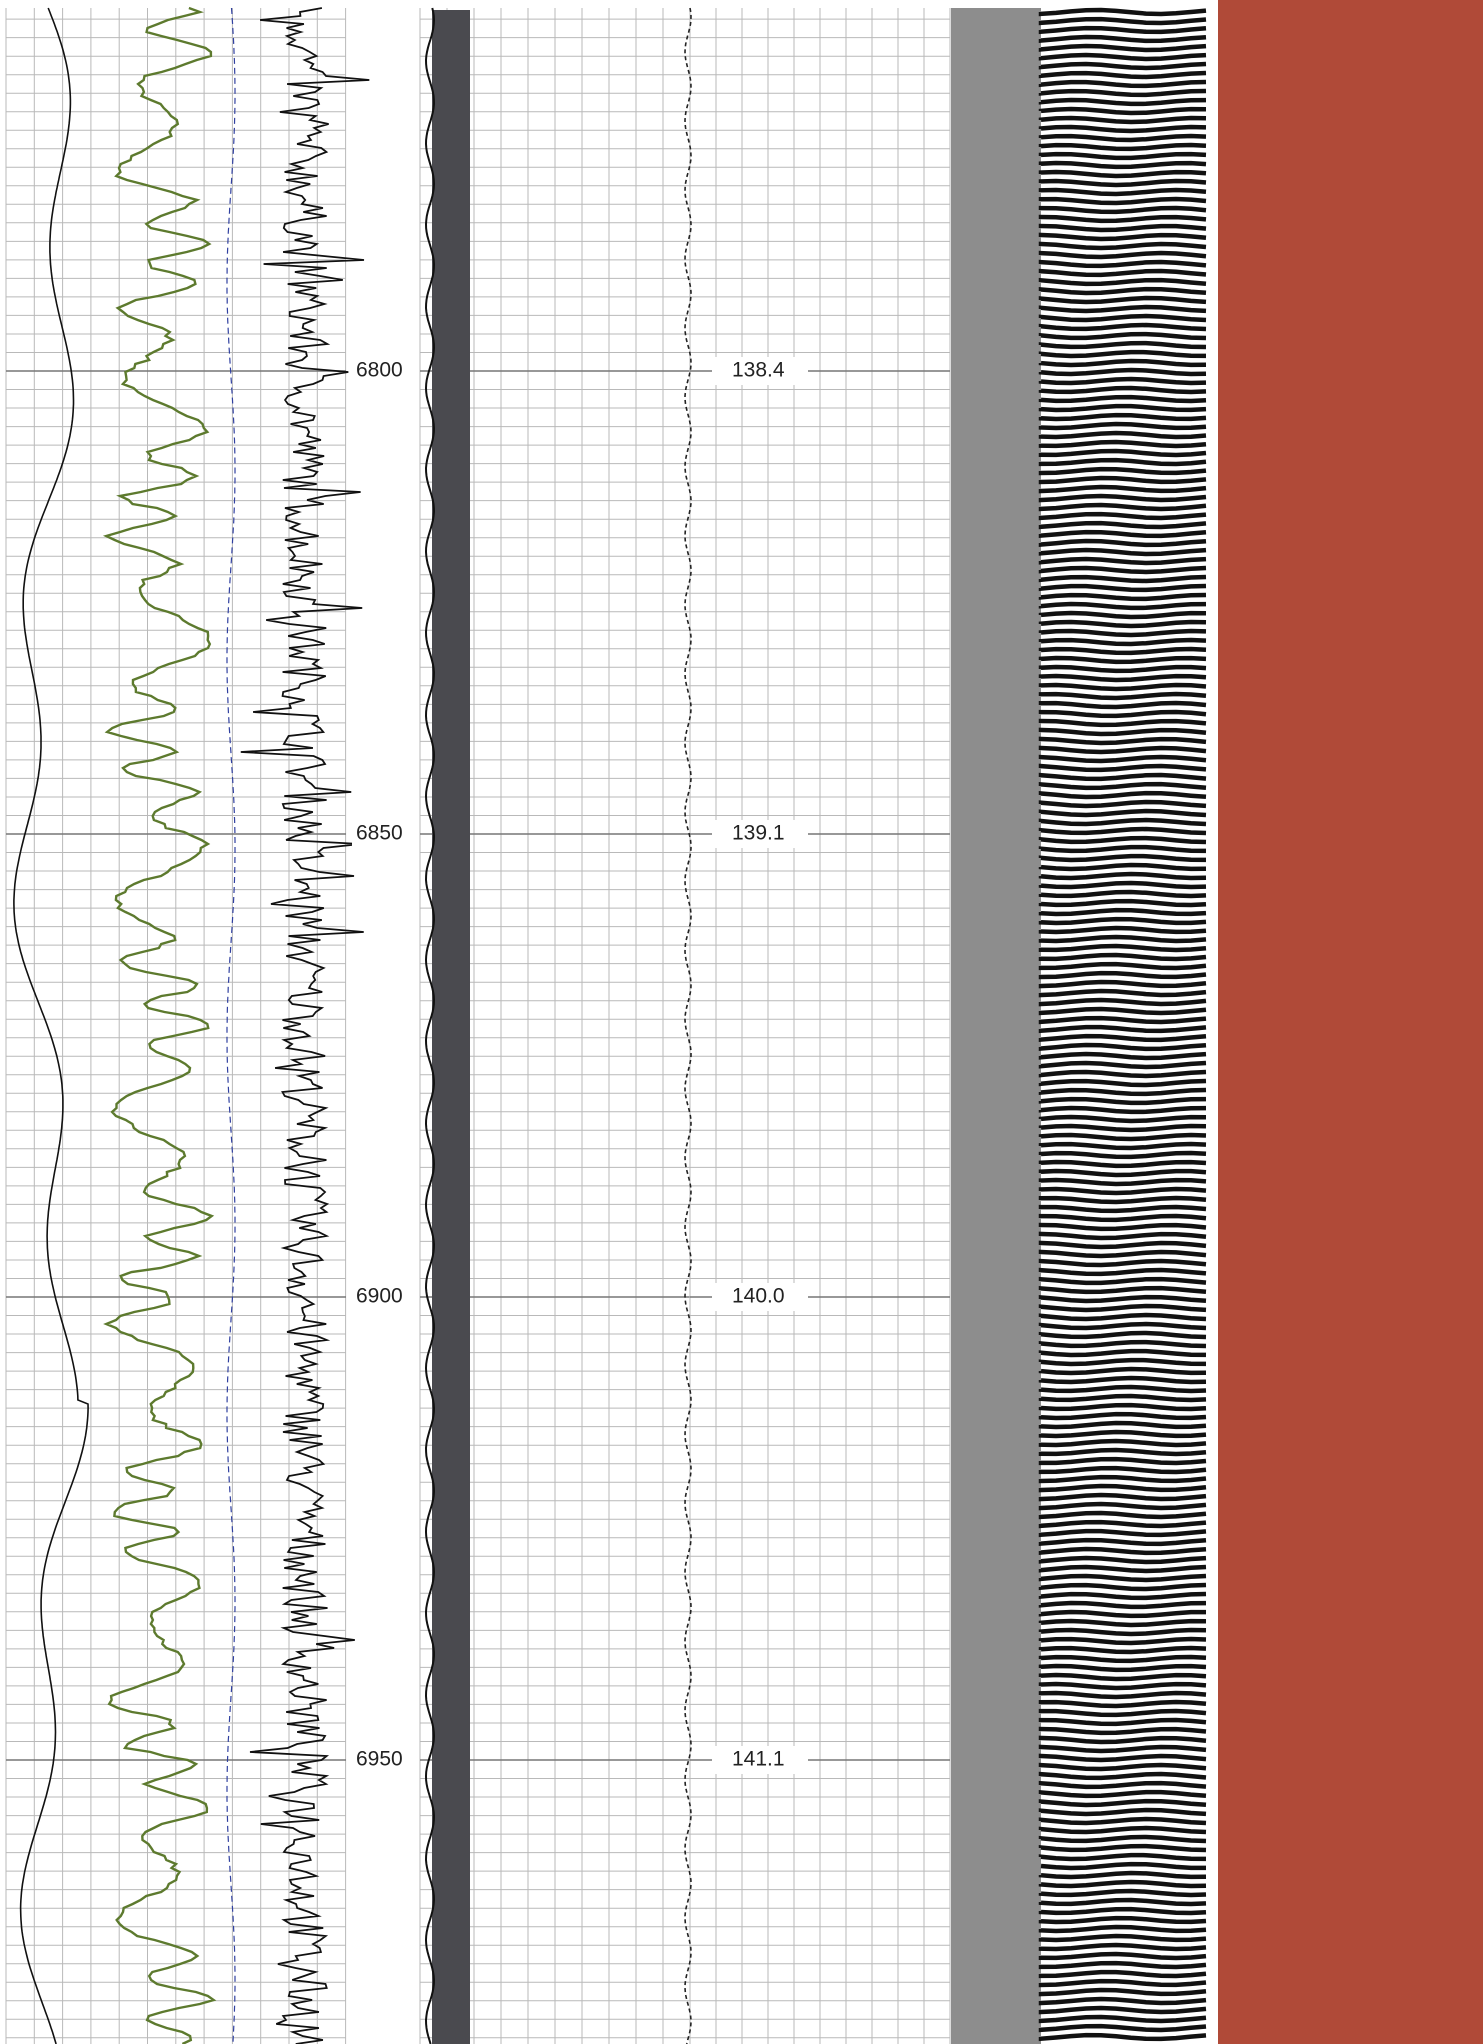  What do you see at coordinates (379, 370) in the screenshot?
I see `depth-label: 6800` at bounding box center [379, 370].